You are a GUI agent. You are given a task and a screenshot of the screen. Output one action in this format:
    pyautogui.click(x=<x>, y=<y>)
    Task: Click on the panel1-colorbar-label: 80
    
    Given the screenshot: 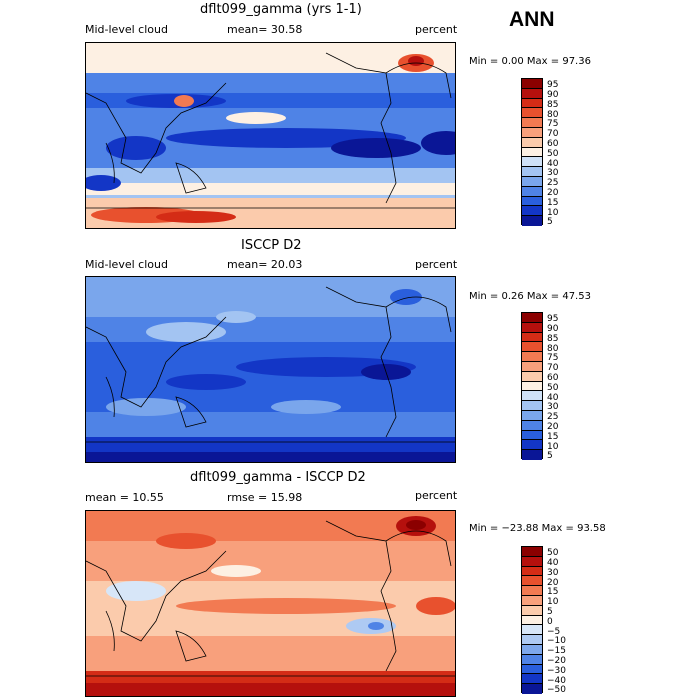 What is the action you would take?
    pyautogui.click(x=553, y=115)
    